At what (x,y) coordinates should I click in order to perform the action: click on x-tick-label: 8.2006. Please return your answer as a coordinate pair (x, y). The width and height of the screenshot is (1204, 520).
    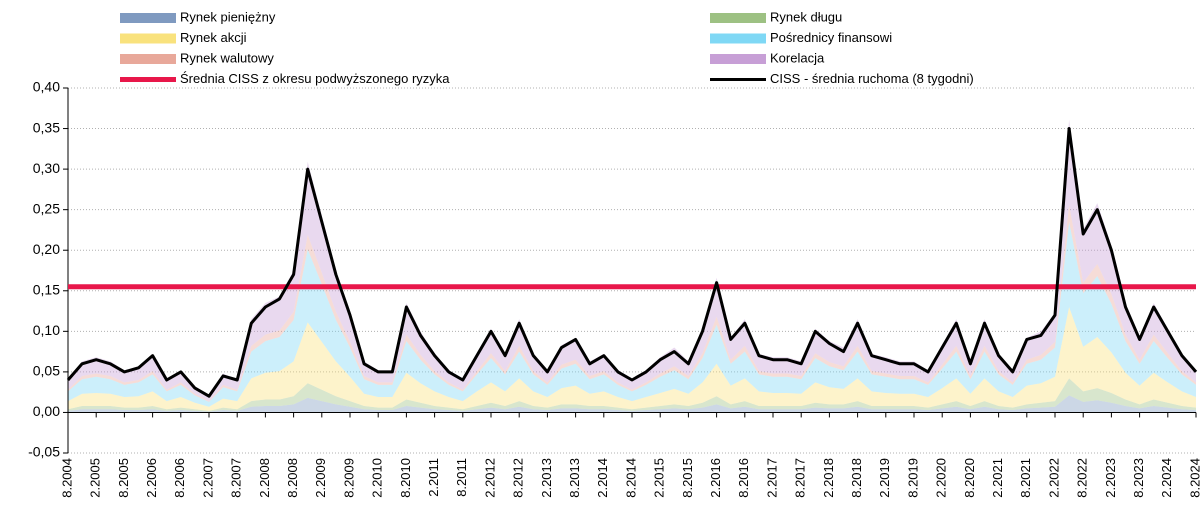
    Looking at the image, I should click on (179, 478).